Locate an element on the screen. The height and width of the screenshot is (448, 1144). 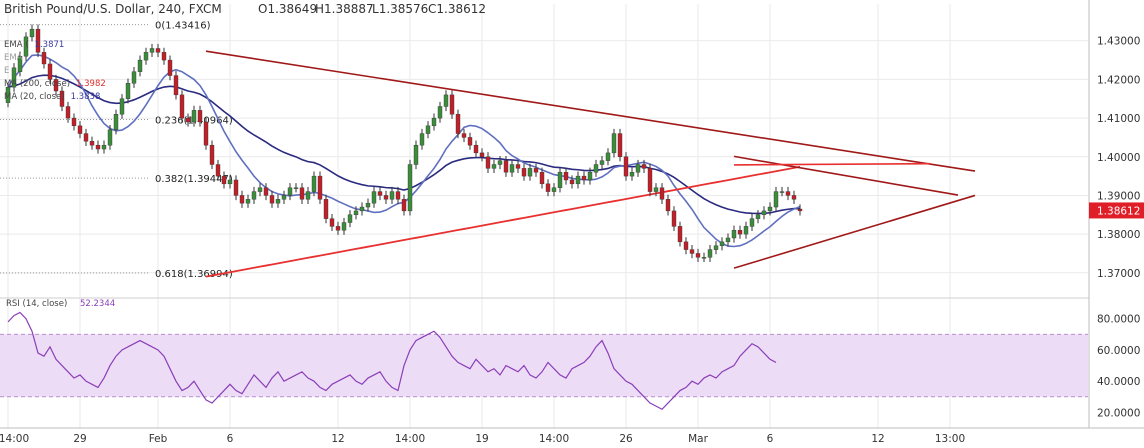
price-tick-label: 1.43000 is located at coordinates (1118, 42).